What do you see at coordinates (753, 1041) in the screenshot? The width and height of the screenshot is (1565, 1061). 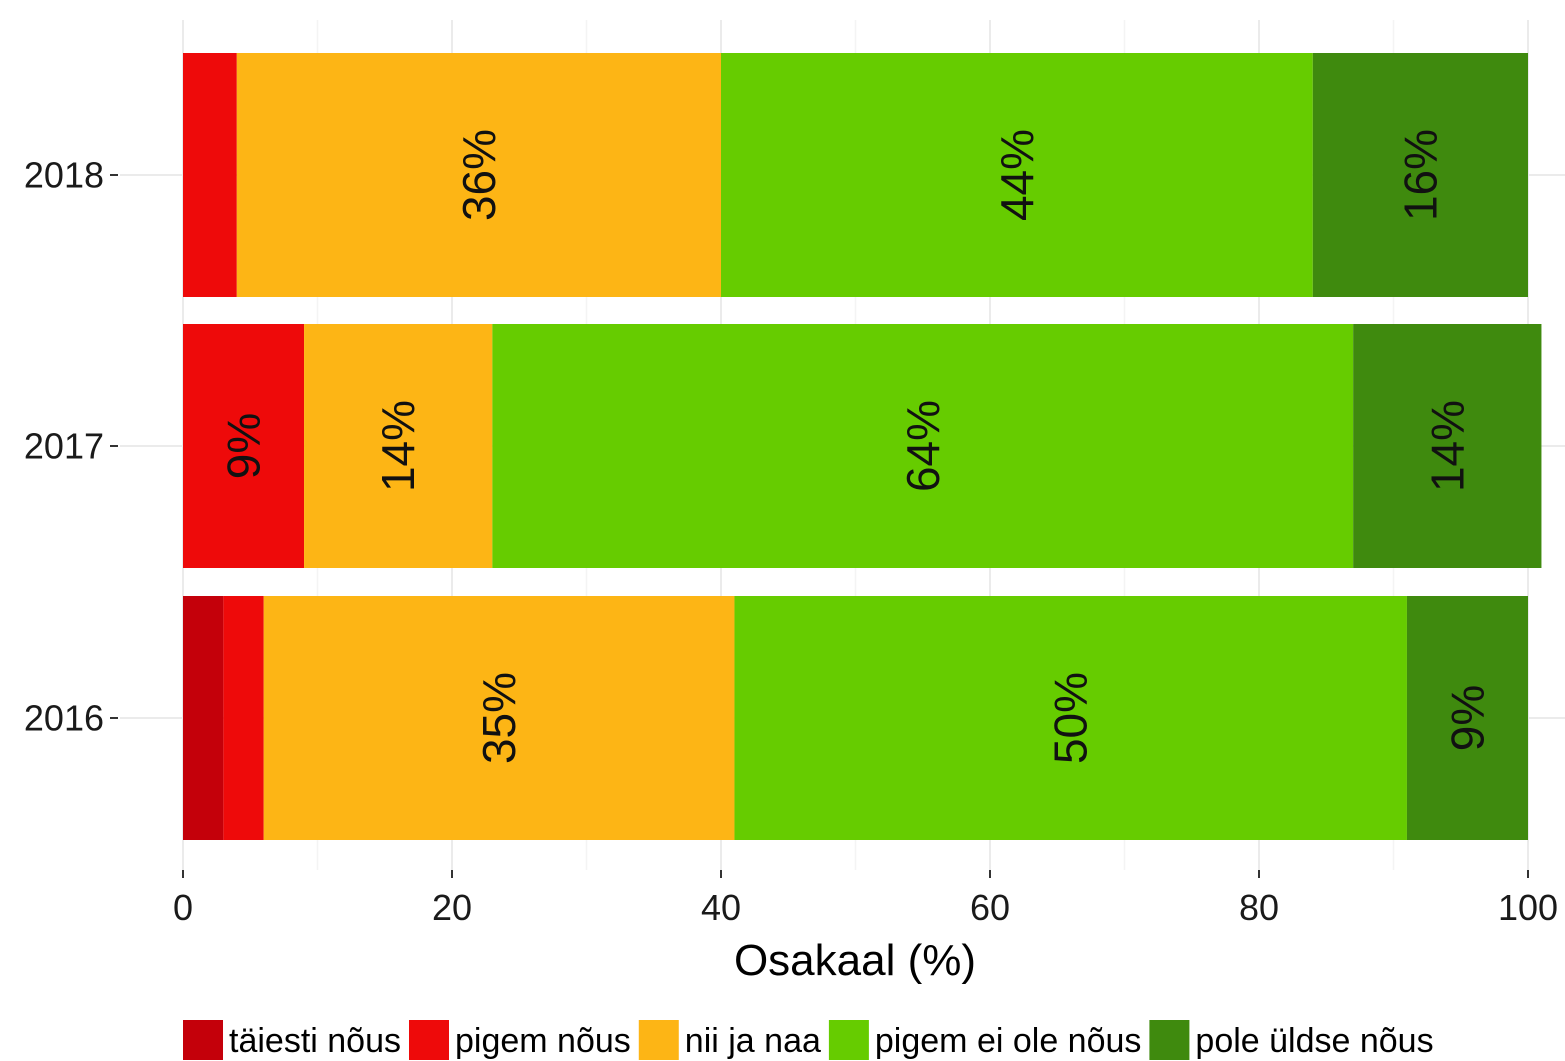 I see `legend-label: nii ja naa` at bounding box center [753, 1041].